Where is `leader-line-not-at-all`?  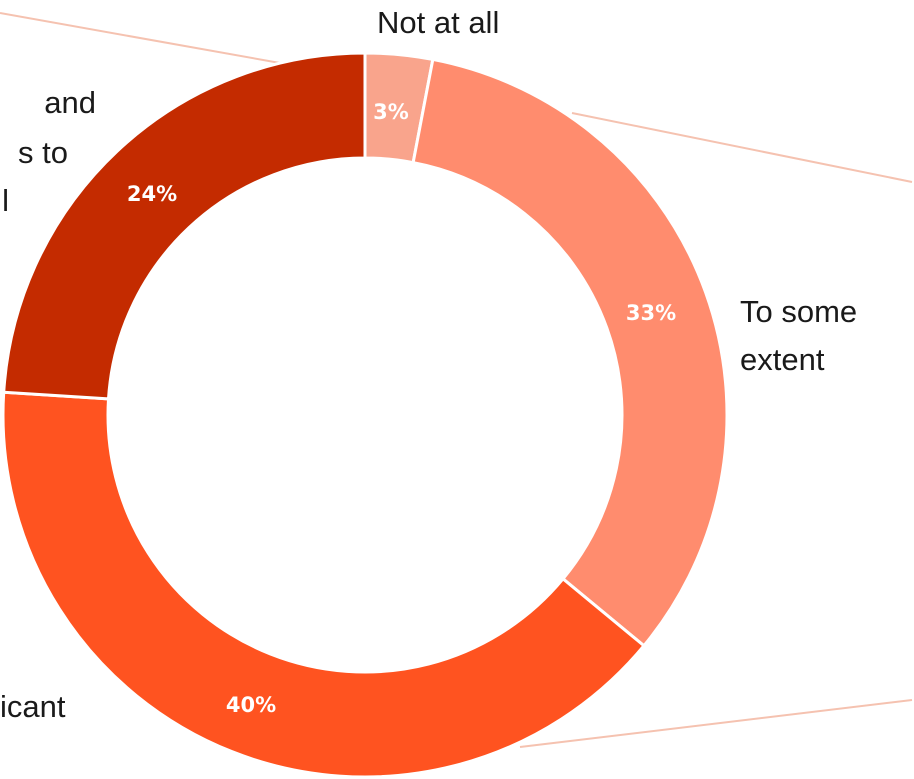 leader-line-not-at-all is located at coordinates (140, 38).